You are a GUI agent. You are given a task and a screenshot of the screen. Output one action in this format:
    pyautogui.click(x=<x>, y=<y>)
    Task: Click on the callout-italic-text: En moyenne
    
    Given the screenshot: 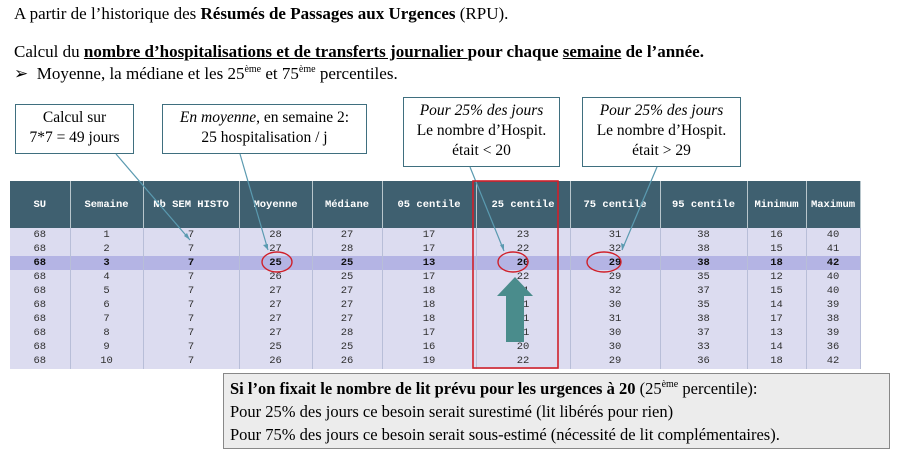 What is the action you would take?
    pyautogui.click(x=218, y=117)
    